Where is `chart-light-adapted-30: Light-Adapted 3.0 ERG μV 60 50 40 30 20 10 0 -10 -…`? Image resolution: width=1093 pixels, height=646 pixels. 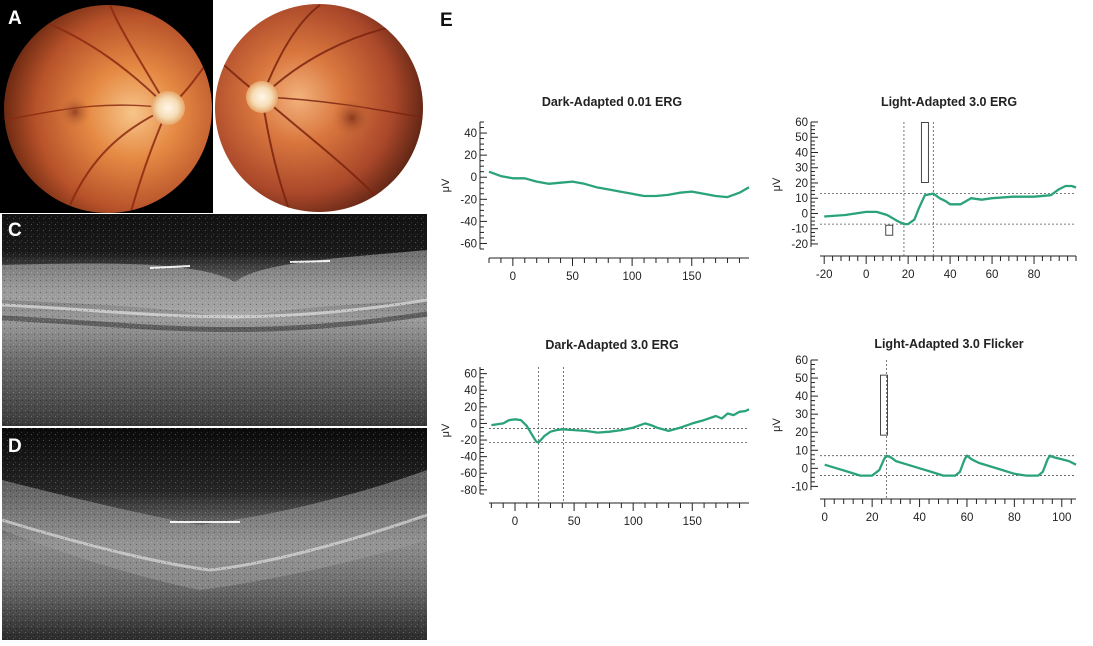 chart-light-adapted-30: Light-Adapted 3.0 ERG μV 60 50 40 30 20 10 0 -10 -… is located at coordinates (924, 188).